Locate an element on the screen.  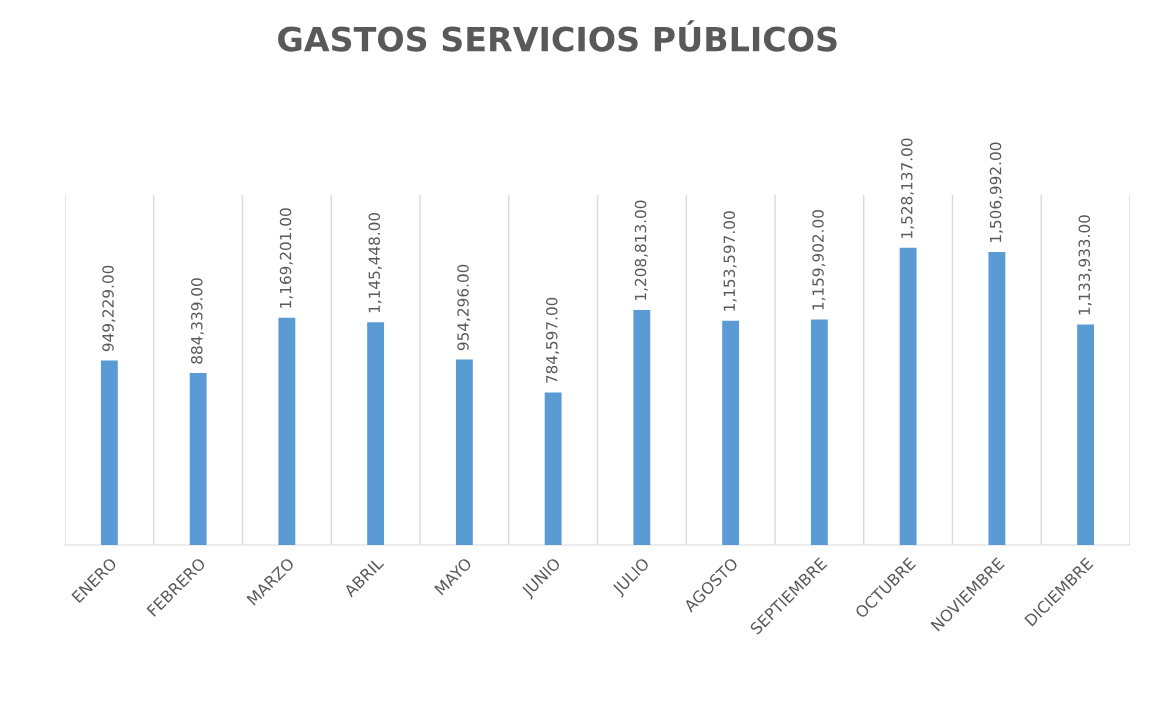
data-label: 784,597.00 is located at coordinates (553, 340).